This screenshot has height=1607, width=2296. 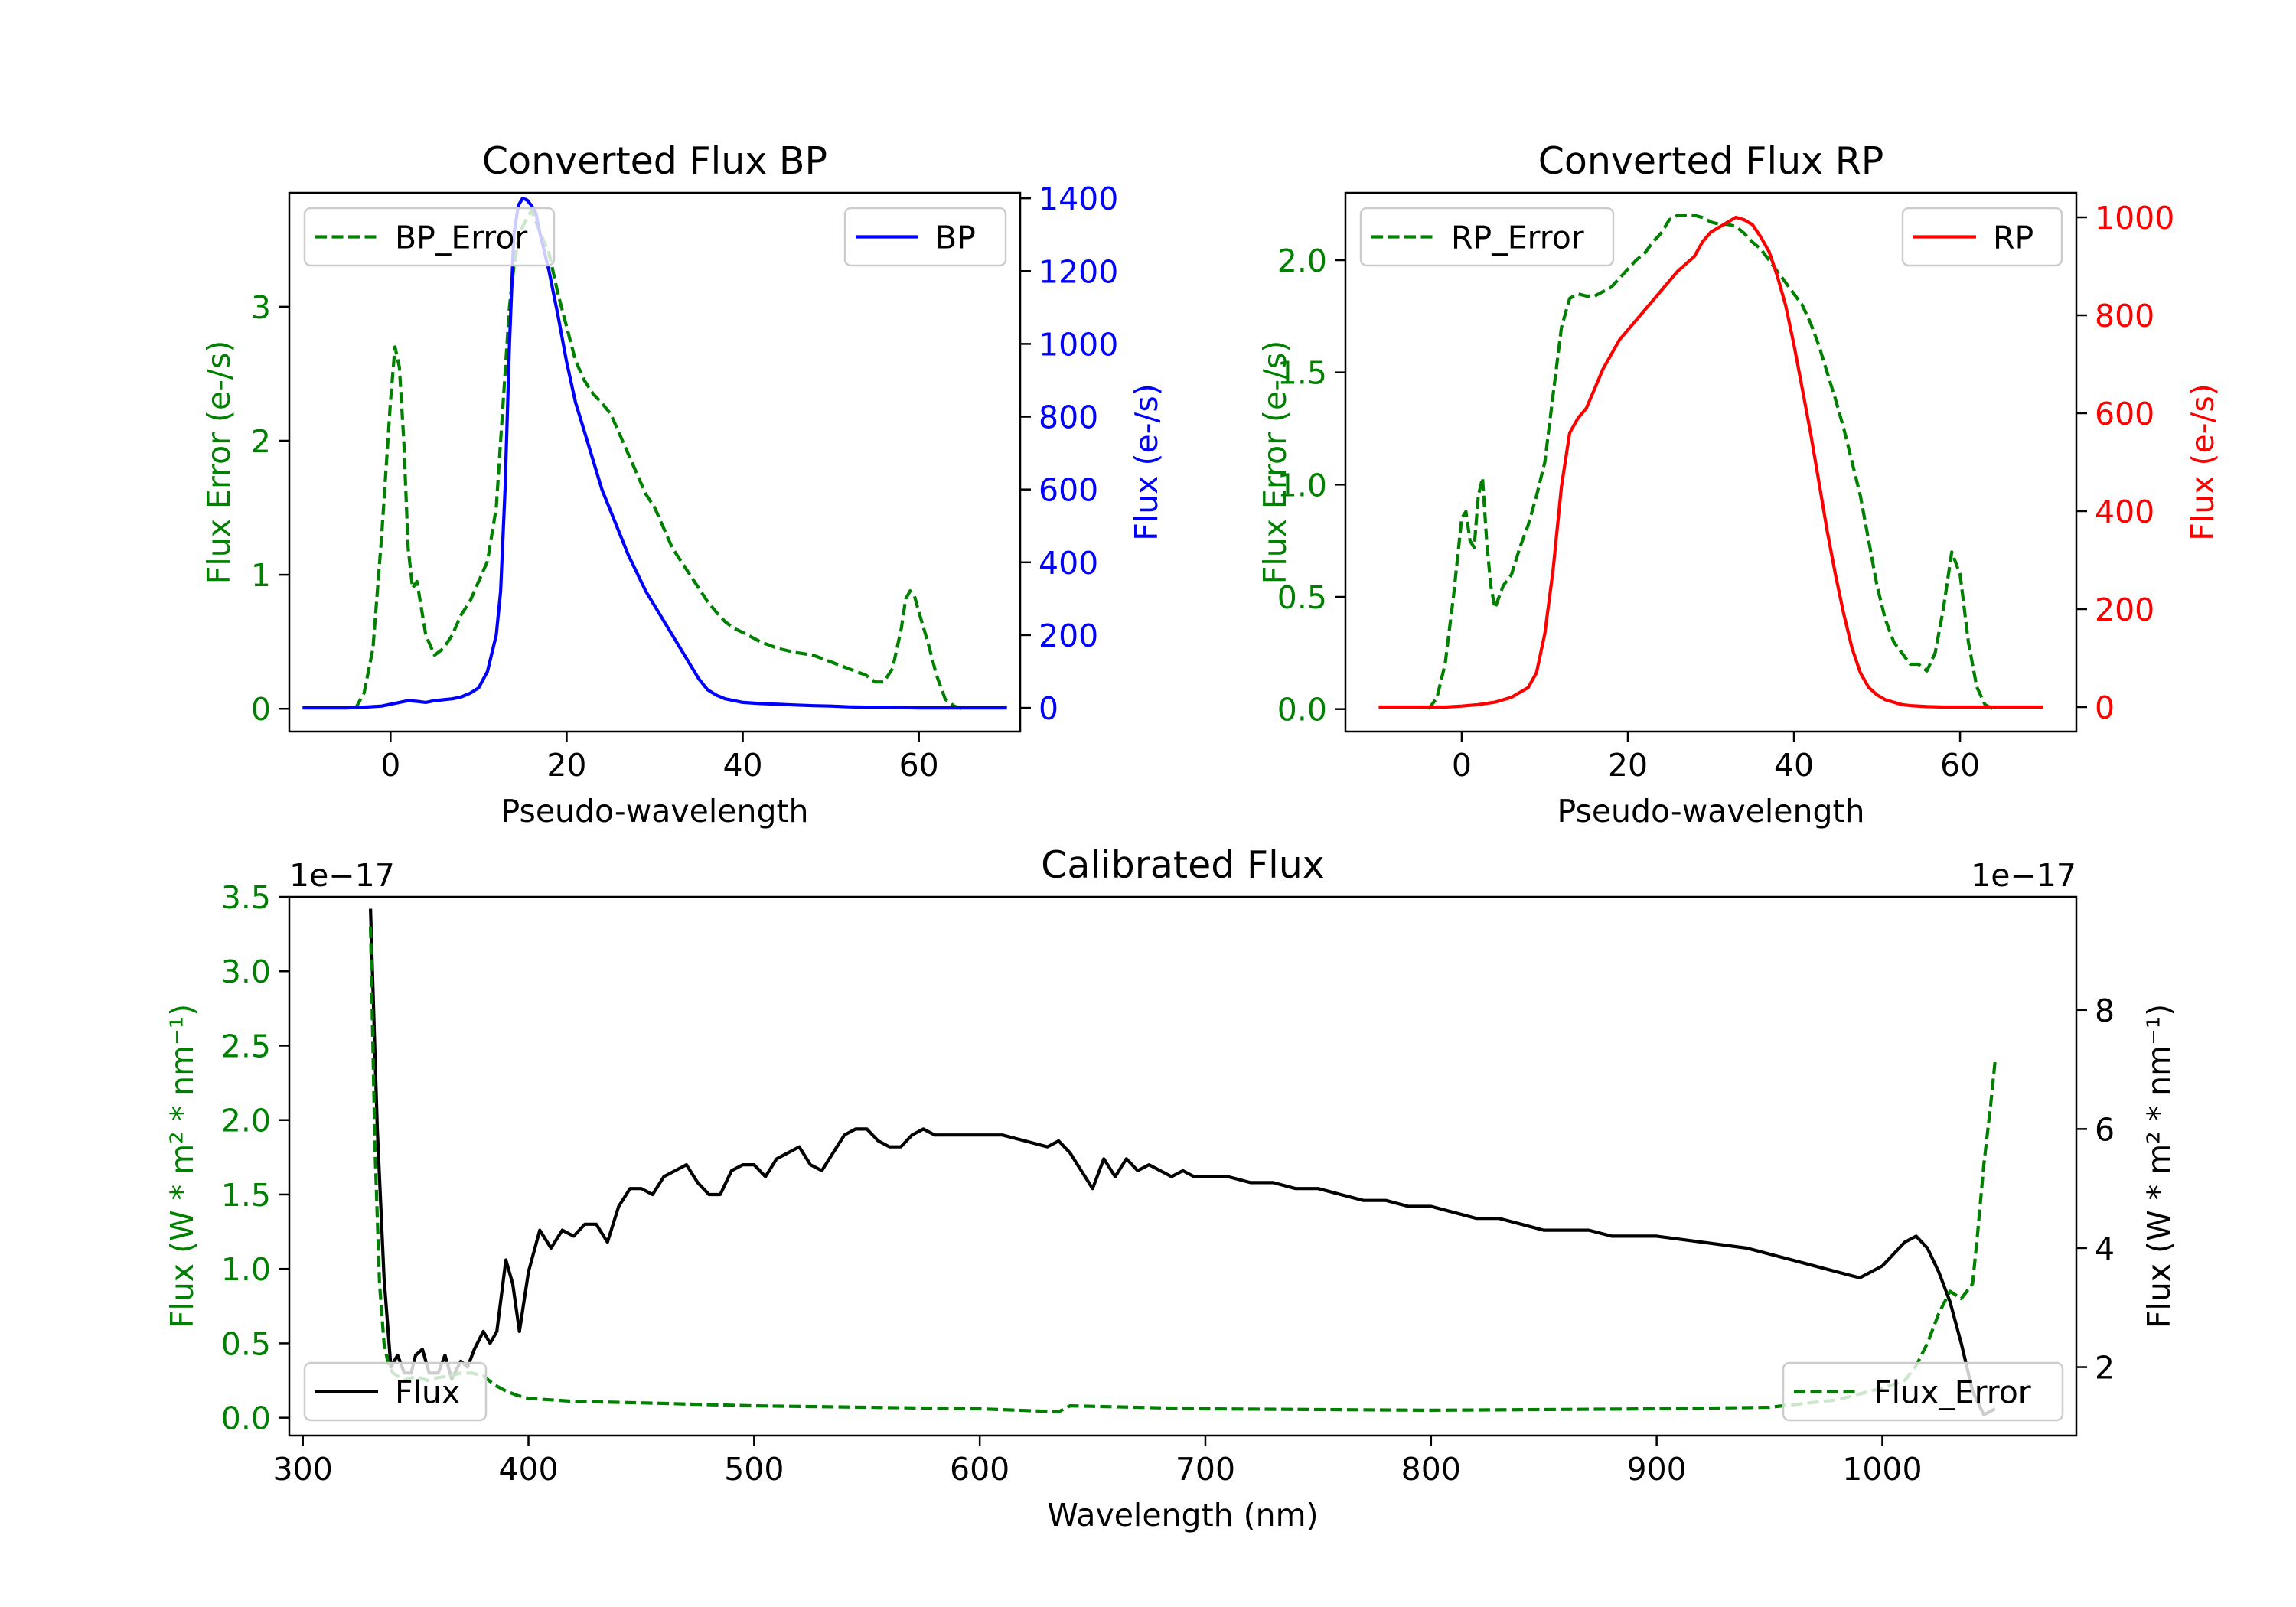 I want to click on series-bp-line, so click(x=654, y=454).